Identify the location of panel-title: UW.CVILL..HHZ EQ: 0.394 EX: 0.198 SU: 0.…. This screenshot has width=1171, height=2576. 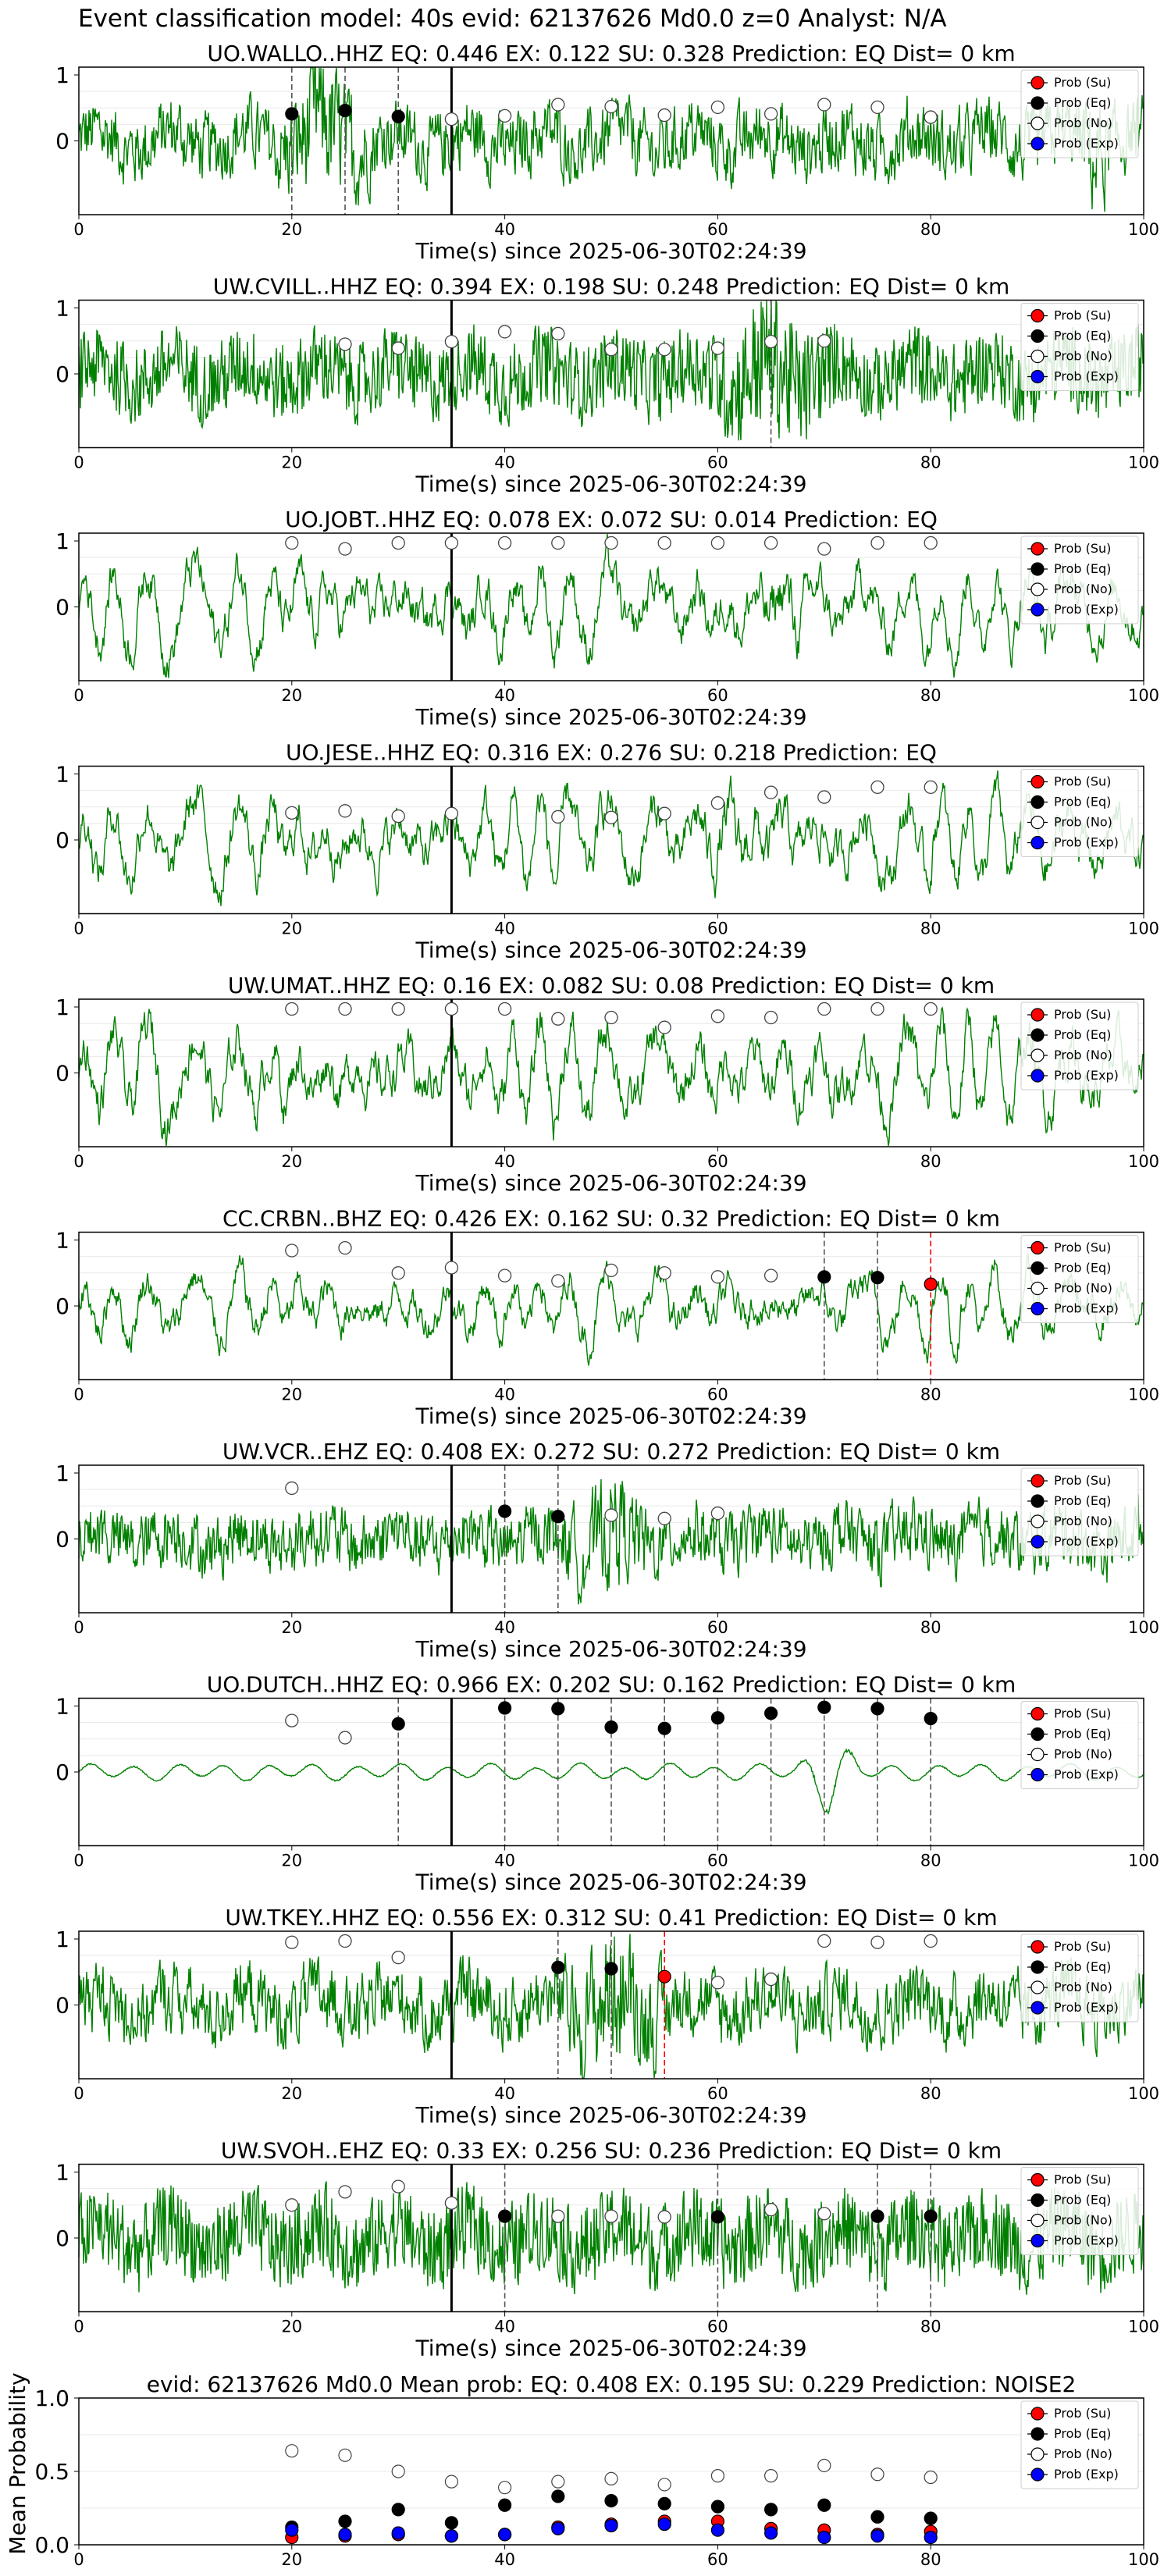
(611, 287).